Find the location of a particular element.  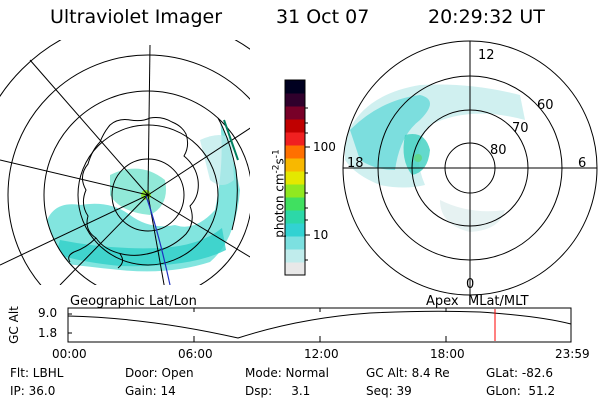

mlt-label-18: 18 is located at coordinates (355, 163).